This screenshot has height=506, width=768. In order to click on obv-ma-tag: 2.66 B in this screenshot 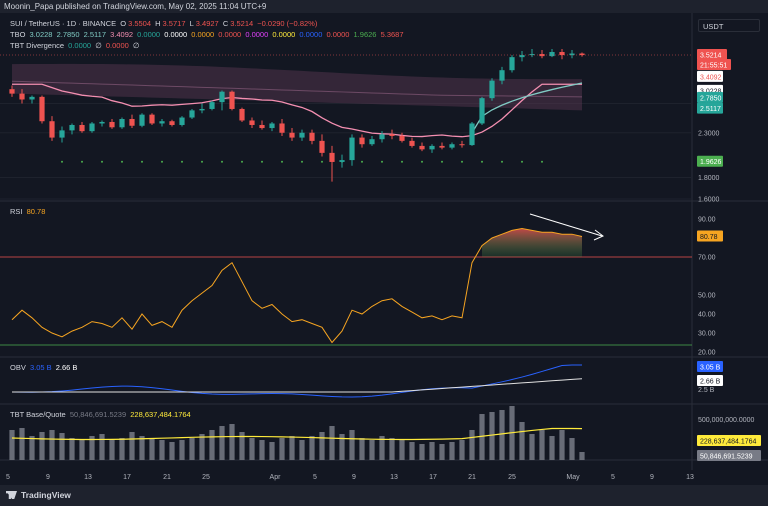, I will do `click(710, 382)`.